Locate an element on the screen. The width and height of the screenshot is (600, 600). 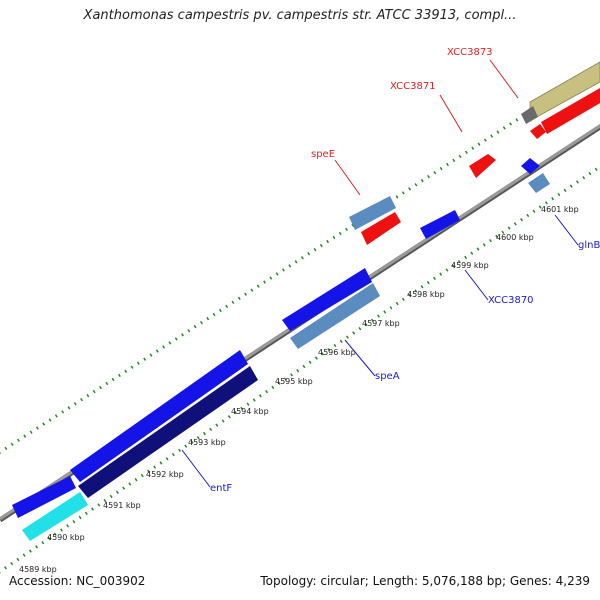
tick-label-4598: 4598 kbp is located at coordinates (426, 294).